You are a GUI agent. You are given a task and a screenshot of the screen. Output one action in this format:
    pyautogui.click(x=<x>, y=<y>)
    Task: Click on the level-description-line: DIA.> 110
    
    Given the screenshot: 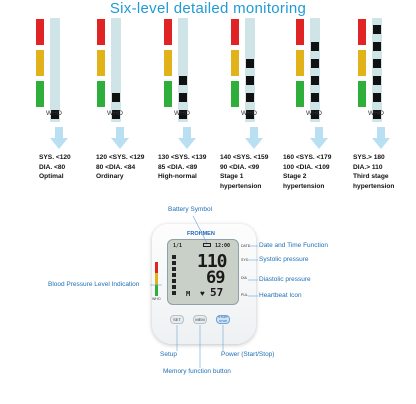 What is the action you would take?
    pyautogui.click(x=368, y=167)
    